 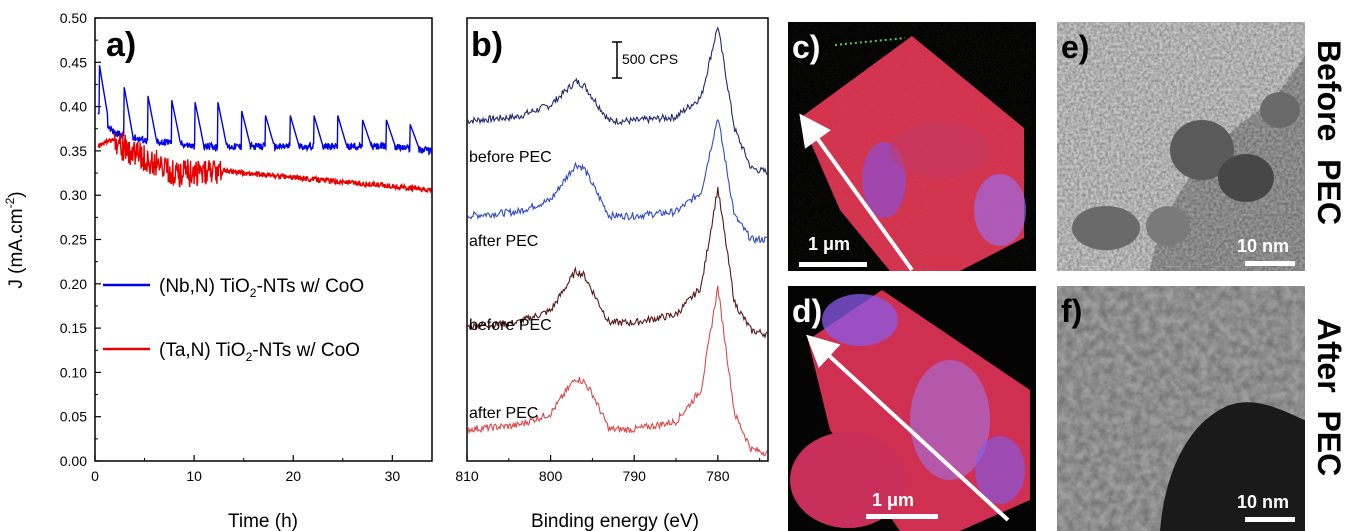 I want to click on scale-bar-f, so click(x=1270, y=519).